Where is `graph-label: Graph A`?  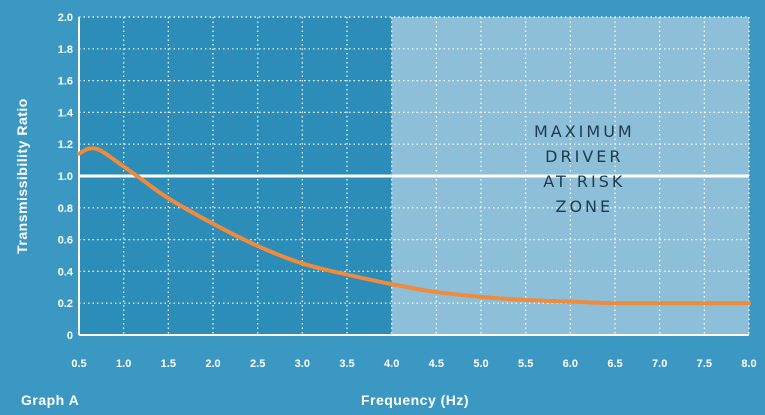 graph-label: Graph A is located at coordinates (50, 400).